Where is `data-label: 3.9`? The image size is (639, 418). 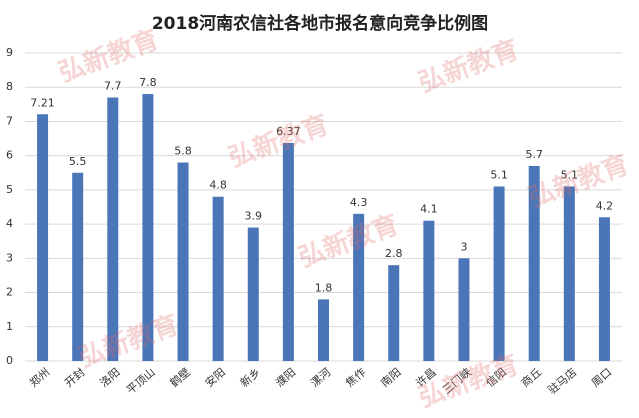
data-label: 3.9 is located at coordinates (254, 216).